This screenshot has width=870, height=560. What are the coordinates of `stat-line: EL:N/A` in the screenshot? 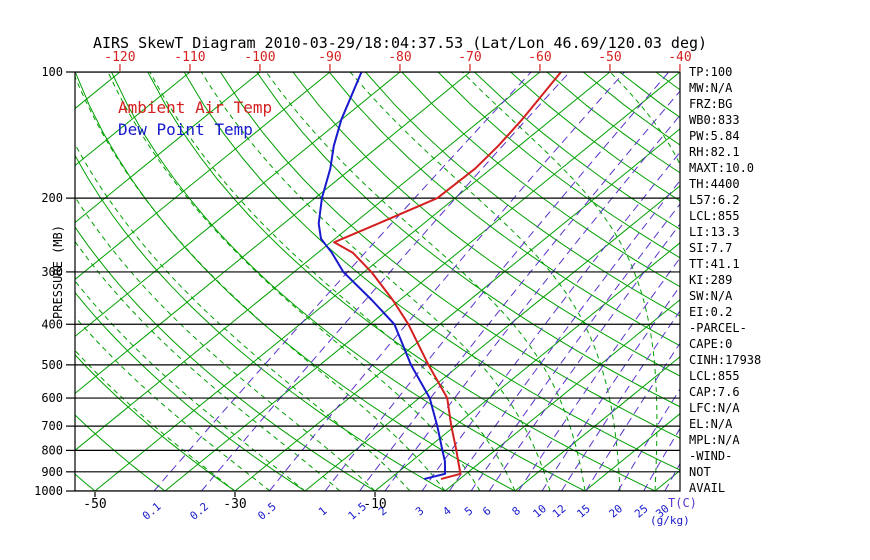 It's located at (711, 424).